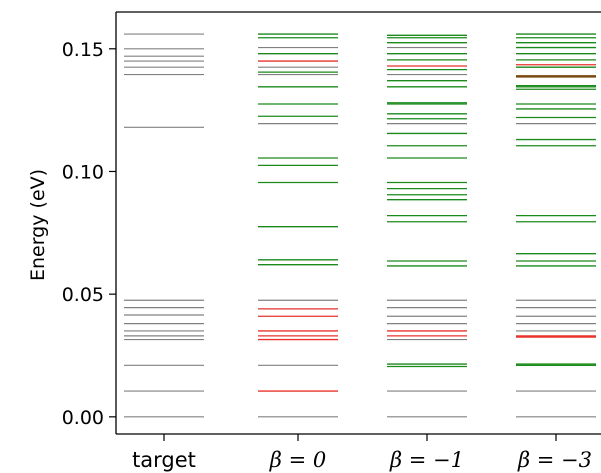 The image size is (601, 473). I want to click on x-tick-label-bm1: β = −1, so click(426, 460).